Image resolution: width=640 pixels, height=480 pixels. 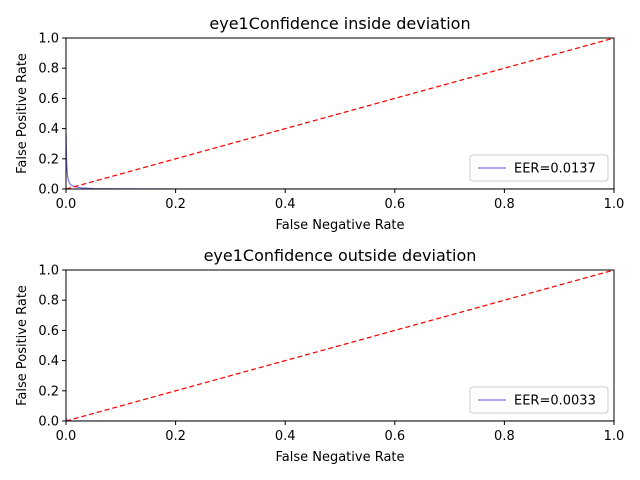 What do you see at coordinates (48, 271) in the screenshot?
I see `chart-2-ytick-label: 1.0` at bounding box center [48, 271].